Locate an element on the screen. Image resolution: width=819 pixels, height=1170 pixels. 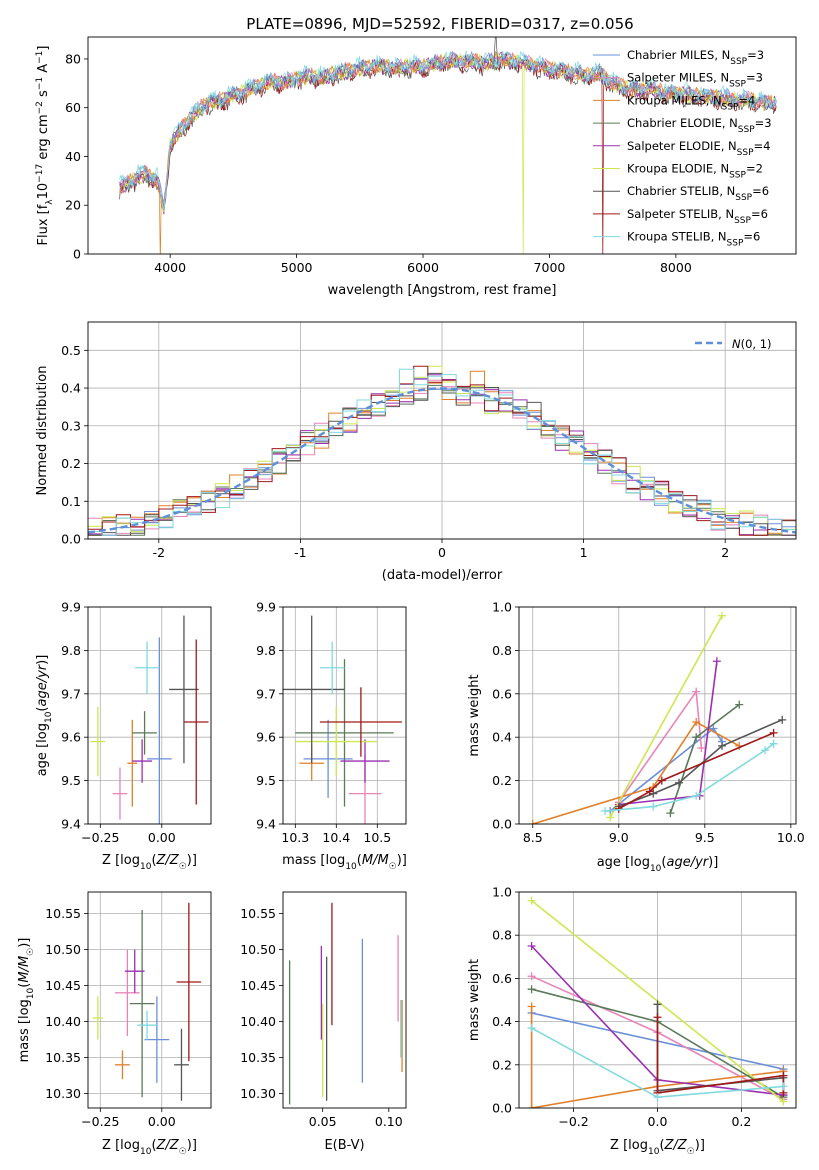
mass-vs-ebv-axes-points is located at coordinates (345, 1003).